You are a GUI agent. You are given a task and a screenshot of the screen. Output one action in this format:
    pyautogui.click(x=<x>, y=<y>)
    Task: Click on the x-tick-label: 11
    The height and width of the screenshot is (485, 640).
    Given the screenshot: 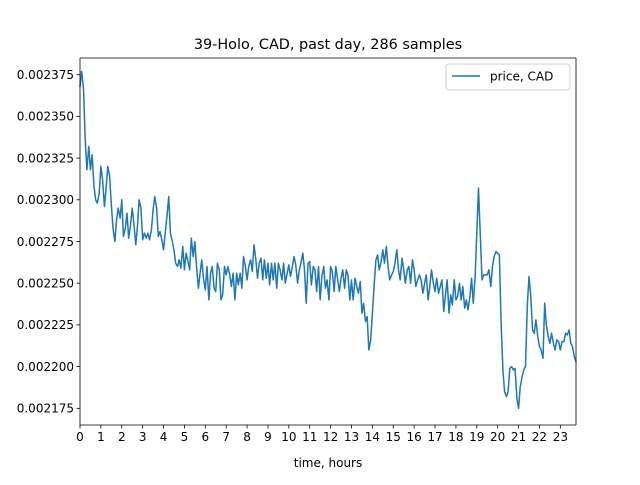 What is the action you would take?
    pyautogui.click(x=309, y=437)
    